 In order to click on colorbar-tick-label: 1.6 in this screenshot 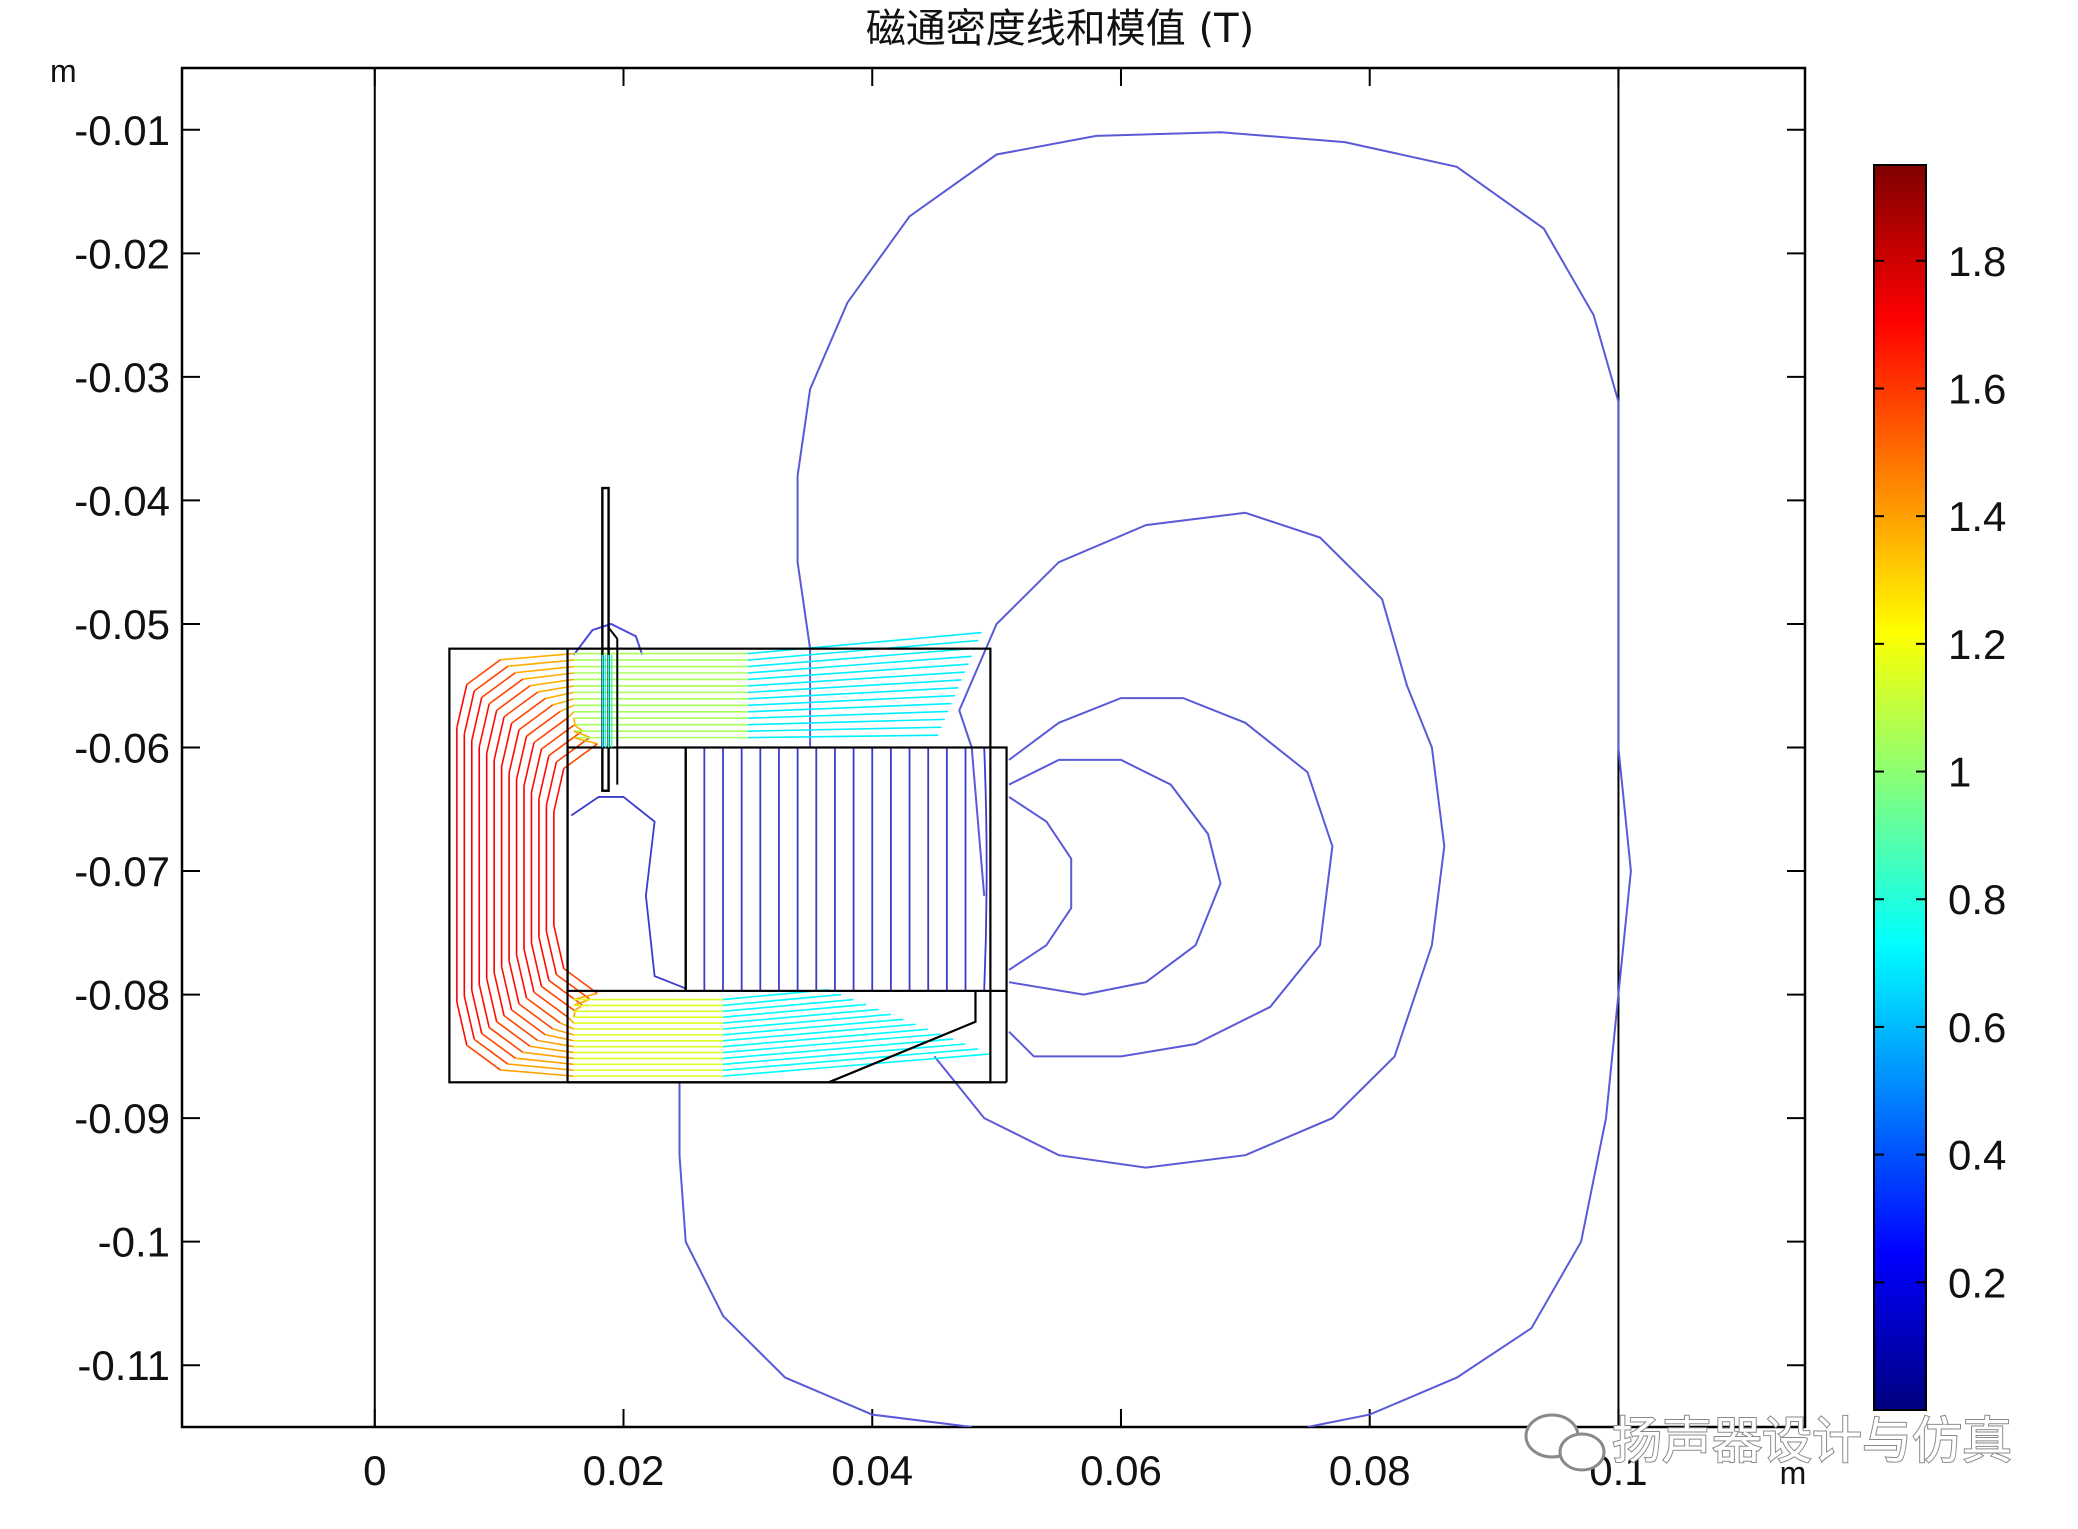, I will do `click(1977, 388)`.